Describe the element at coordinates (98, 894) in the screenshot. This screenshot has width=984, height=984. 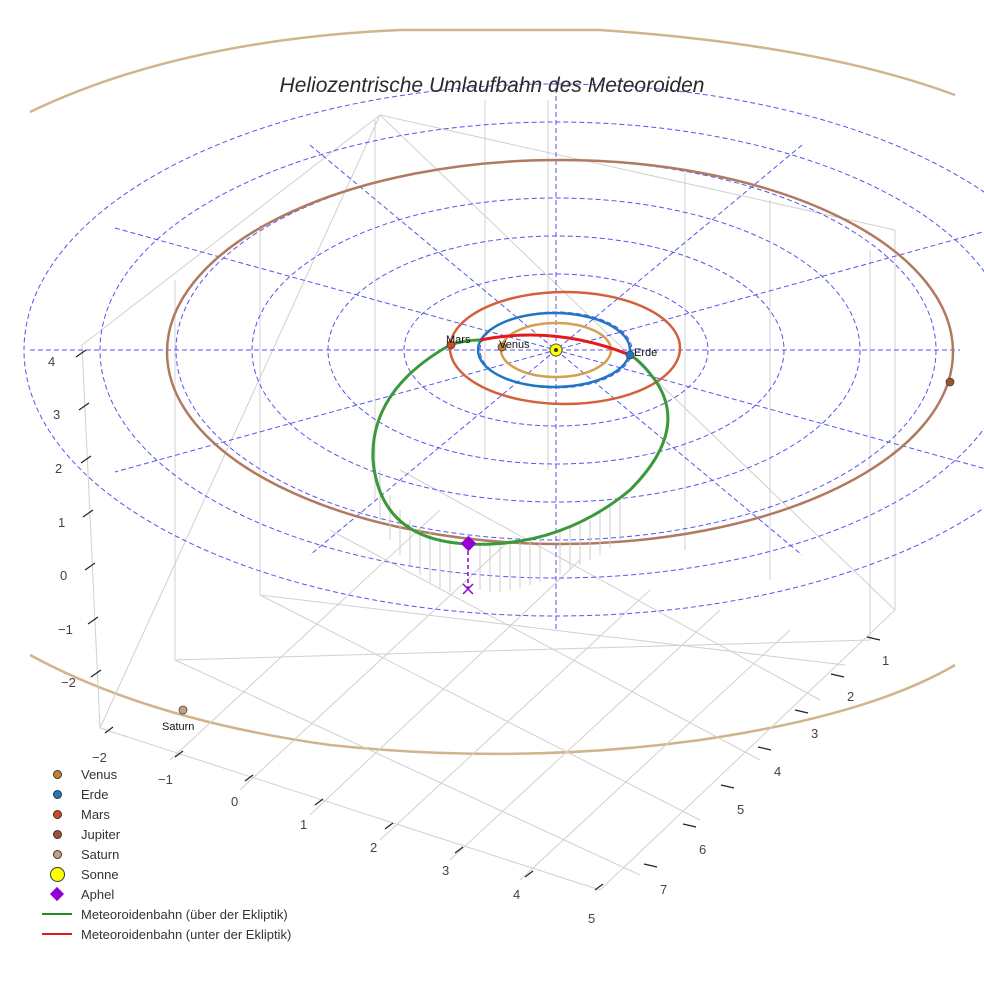
I see `legend-label: Aphel` at that location.